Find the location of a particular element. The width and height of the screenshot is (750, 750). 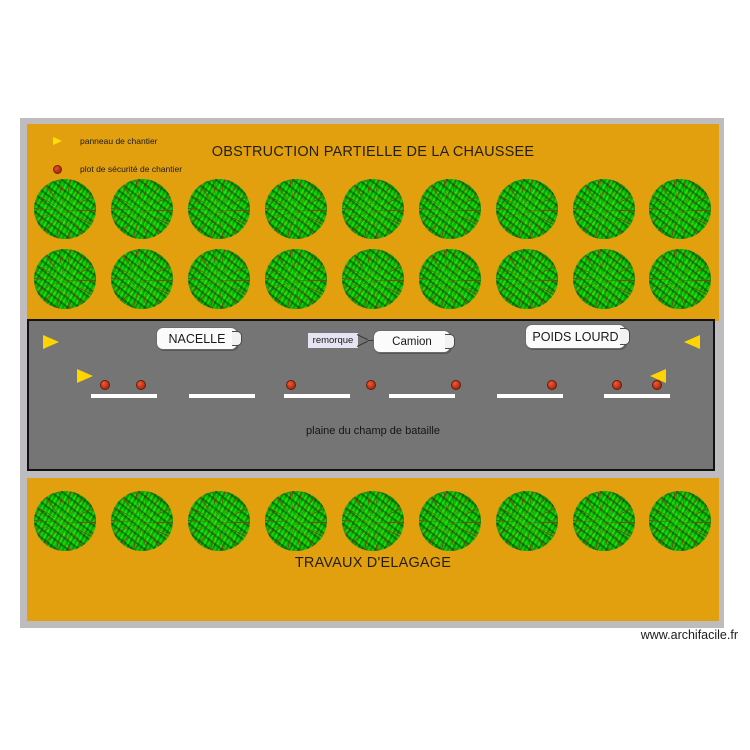

vehicle-label: POIDS LOURD is located at coordinates (575, 336).